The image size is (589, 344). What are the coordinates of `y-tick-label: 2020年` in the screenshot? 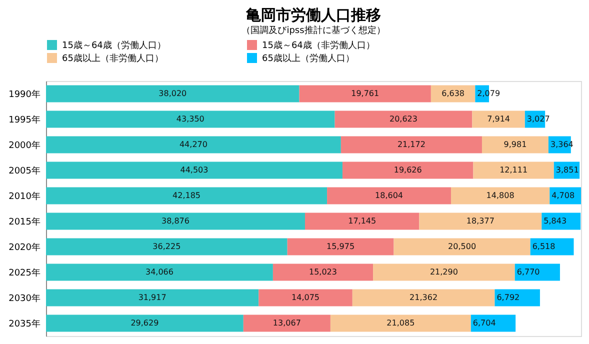 It's located at (24, 247).